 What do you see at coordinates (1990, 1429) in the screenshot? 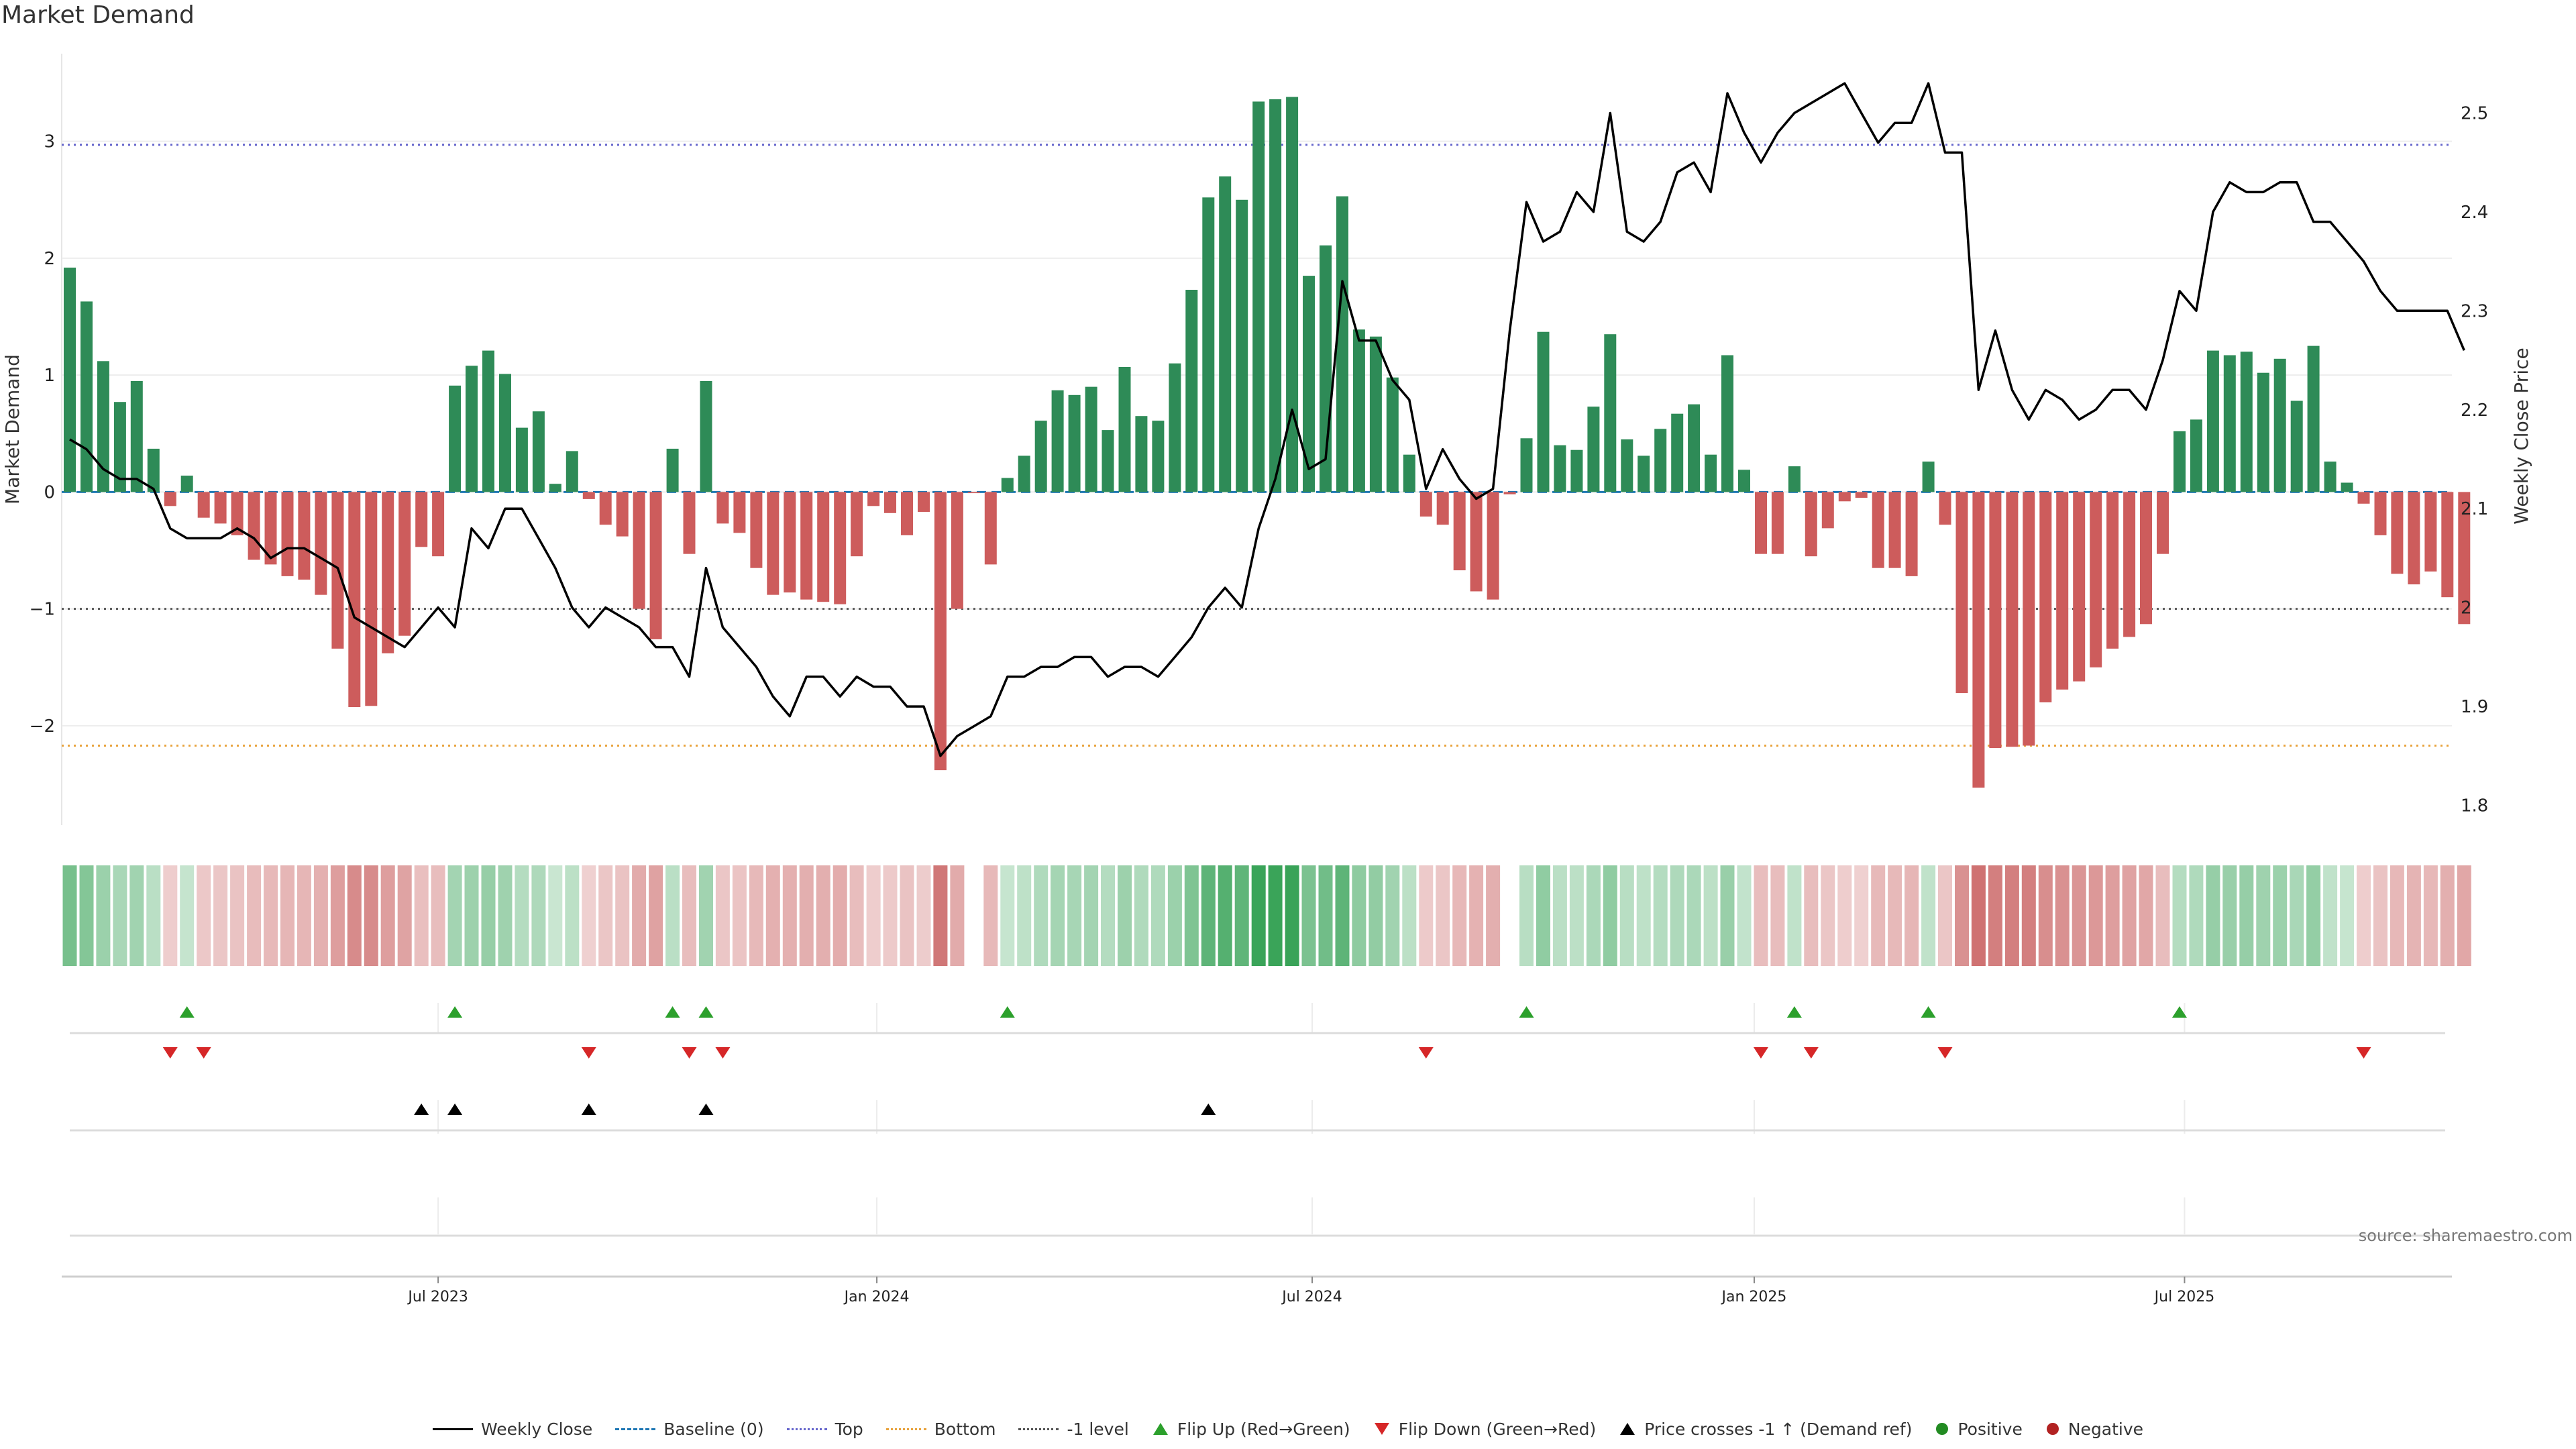
I see `legend-label: Positive` at bounding box center [1990, 1429].